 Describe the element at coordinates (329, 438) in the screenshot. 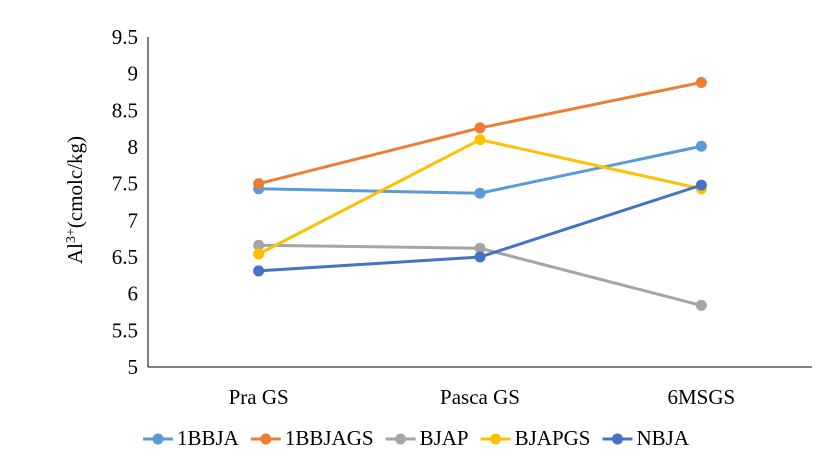

I see `legend-label: 1BBJAGS` at that location.